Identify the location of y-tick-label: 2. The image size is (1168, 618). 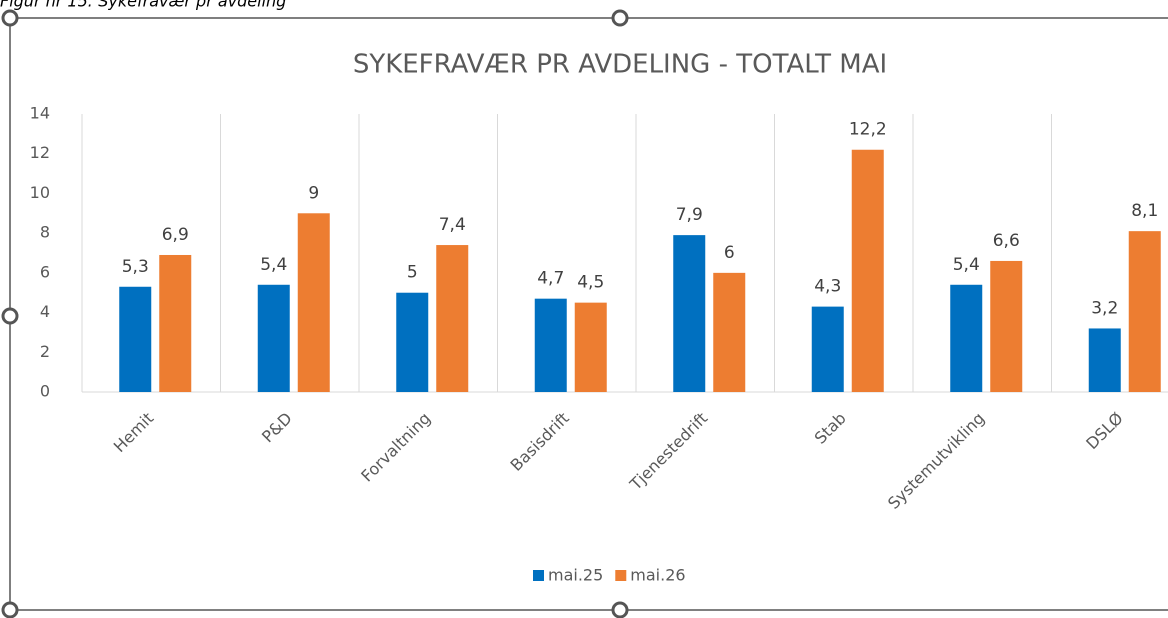
(45, 351).